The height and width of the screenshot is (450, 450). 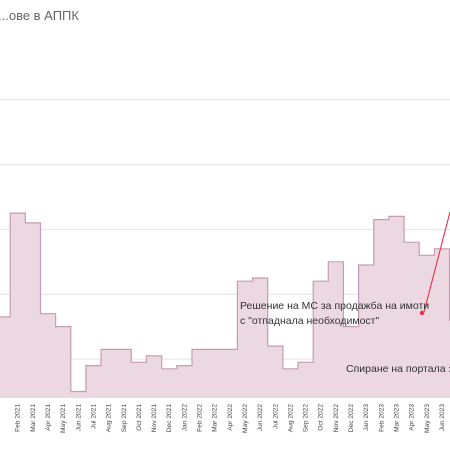 What do you see at coordinates (109, 418) in the screenshot?
I see `x-tick-label: Aug 2021` at bounding box center [109, 418].